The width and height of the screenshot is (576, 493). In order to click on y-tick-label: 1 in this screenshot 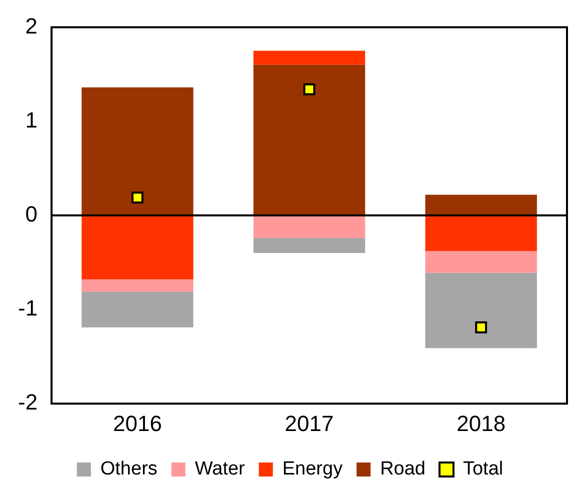, I will do `click(31, 119)`.